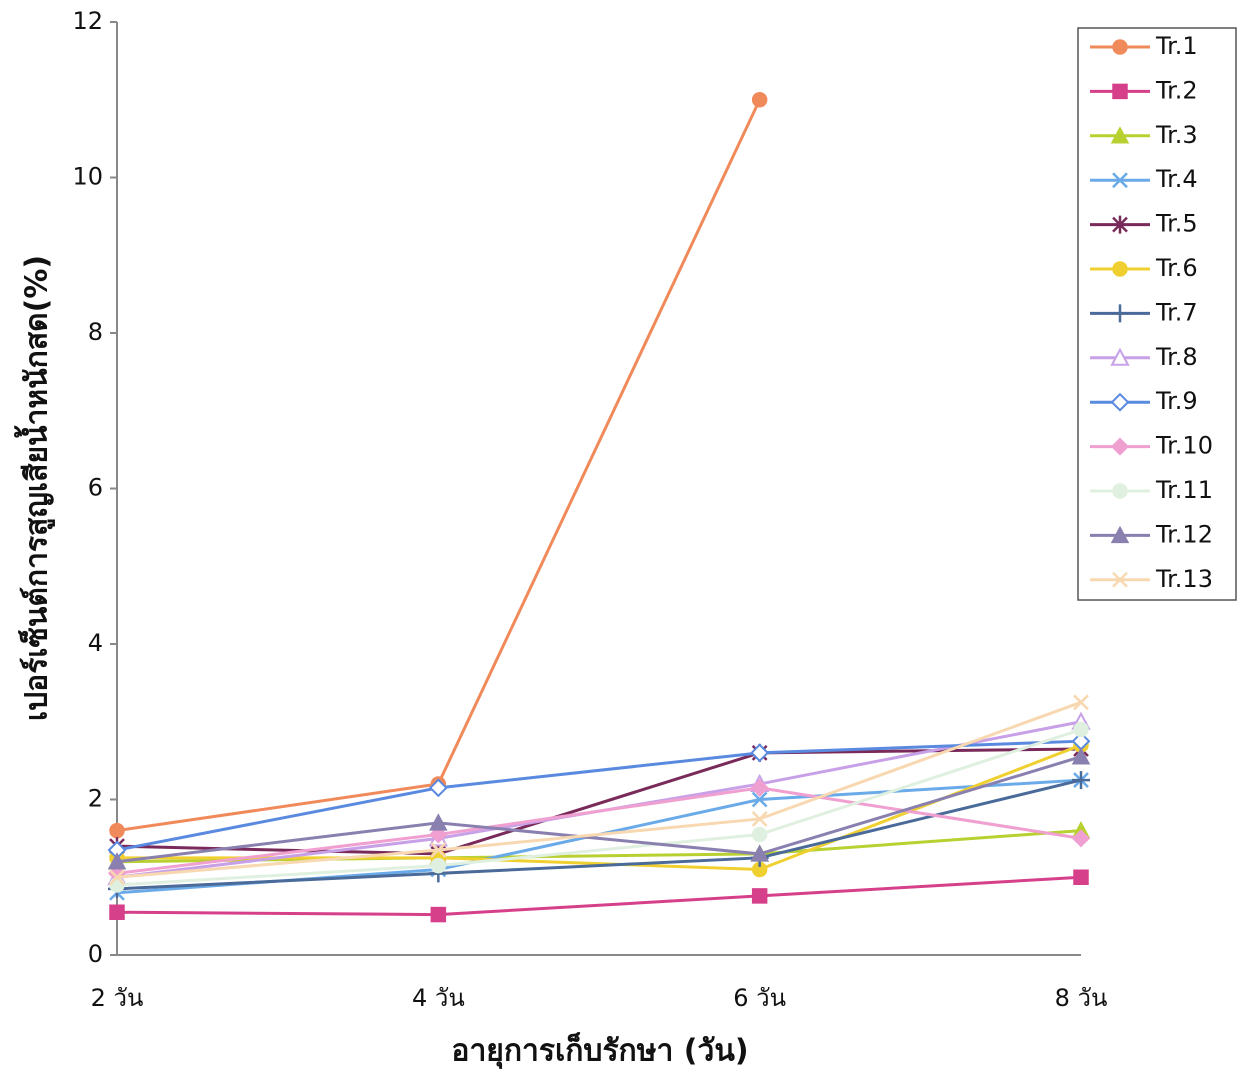 Image resolution: width=1238 pixels, height=1078 pixels. I want to click on legend-label: Tr.10, so click(1184, 446).